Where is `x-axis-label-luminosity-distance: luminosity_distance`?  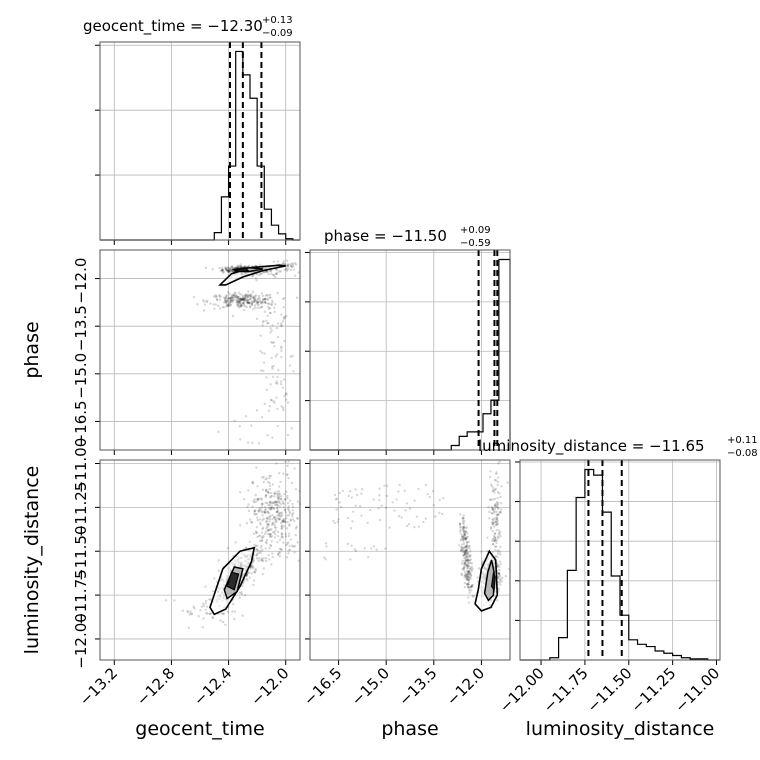
x-axis-label-luminosity-distance: luminosity_distance is located at coordinates (620, 729).